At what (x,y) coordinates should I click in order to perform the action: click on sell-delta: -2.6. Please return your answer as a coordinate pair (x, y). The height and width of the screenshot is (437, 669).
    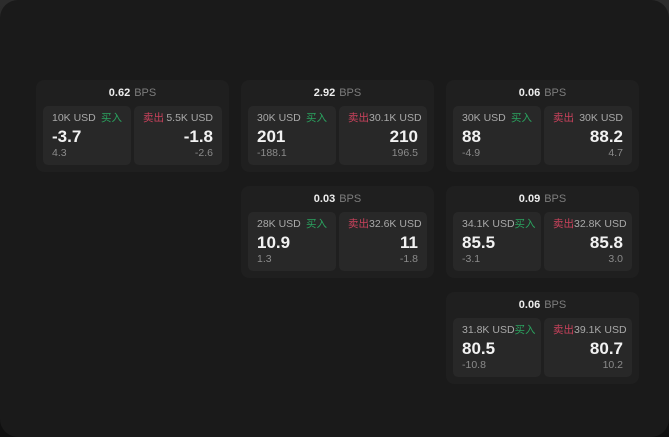
    Looking at the image, I should click on (203, 153).